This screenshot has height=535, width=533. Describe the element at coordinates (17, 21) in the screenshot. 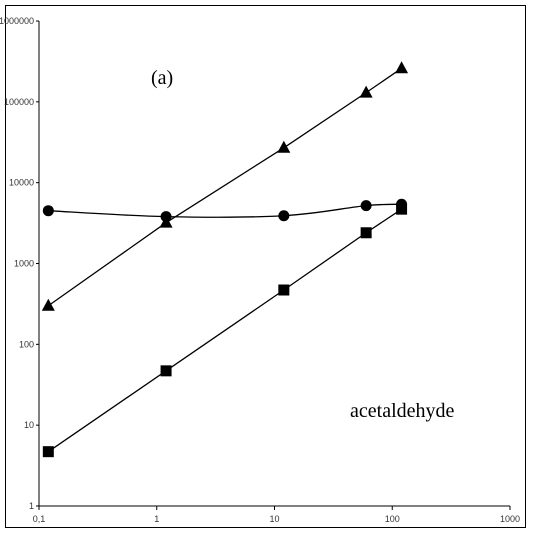

I see `y-tick-label: 1000000` at that location.